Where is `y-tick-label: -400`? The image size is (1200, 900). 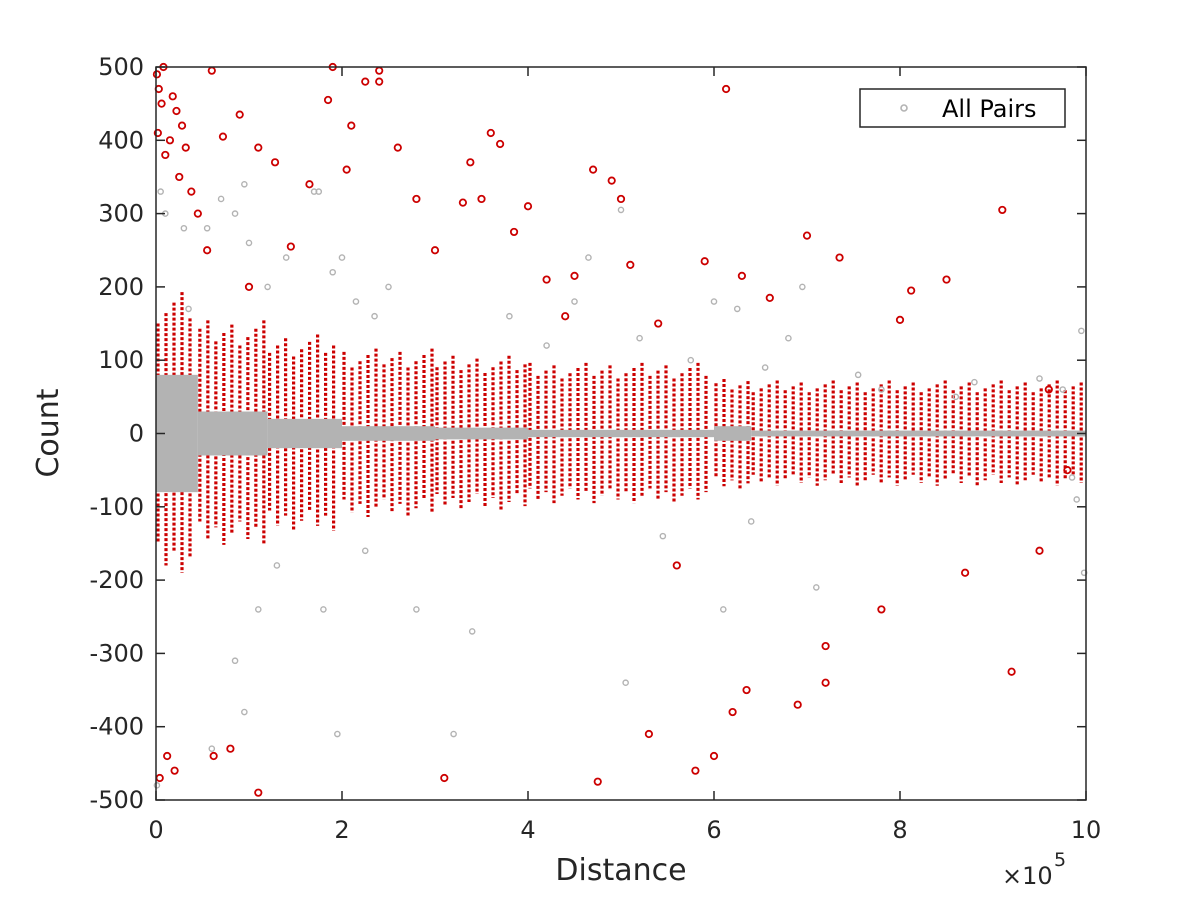 y-tick-label: -400 is located at coordinates (117, 727).